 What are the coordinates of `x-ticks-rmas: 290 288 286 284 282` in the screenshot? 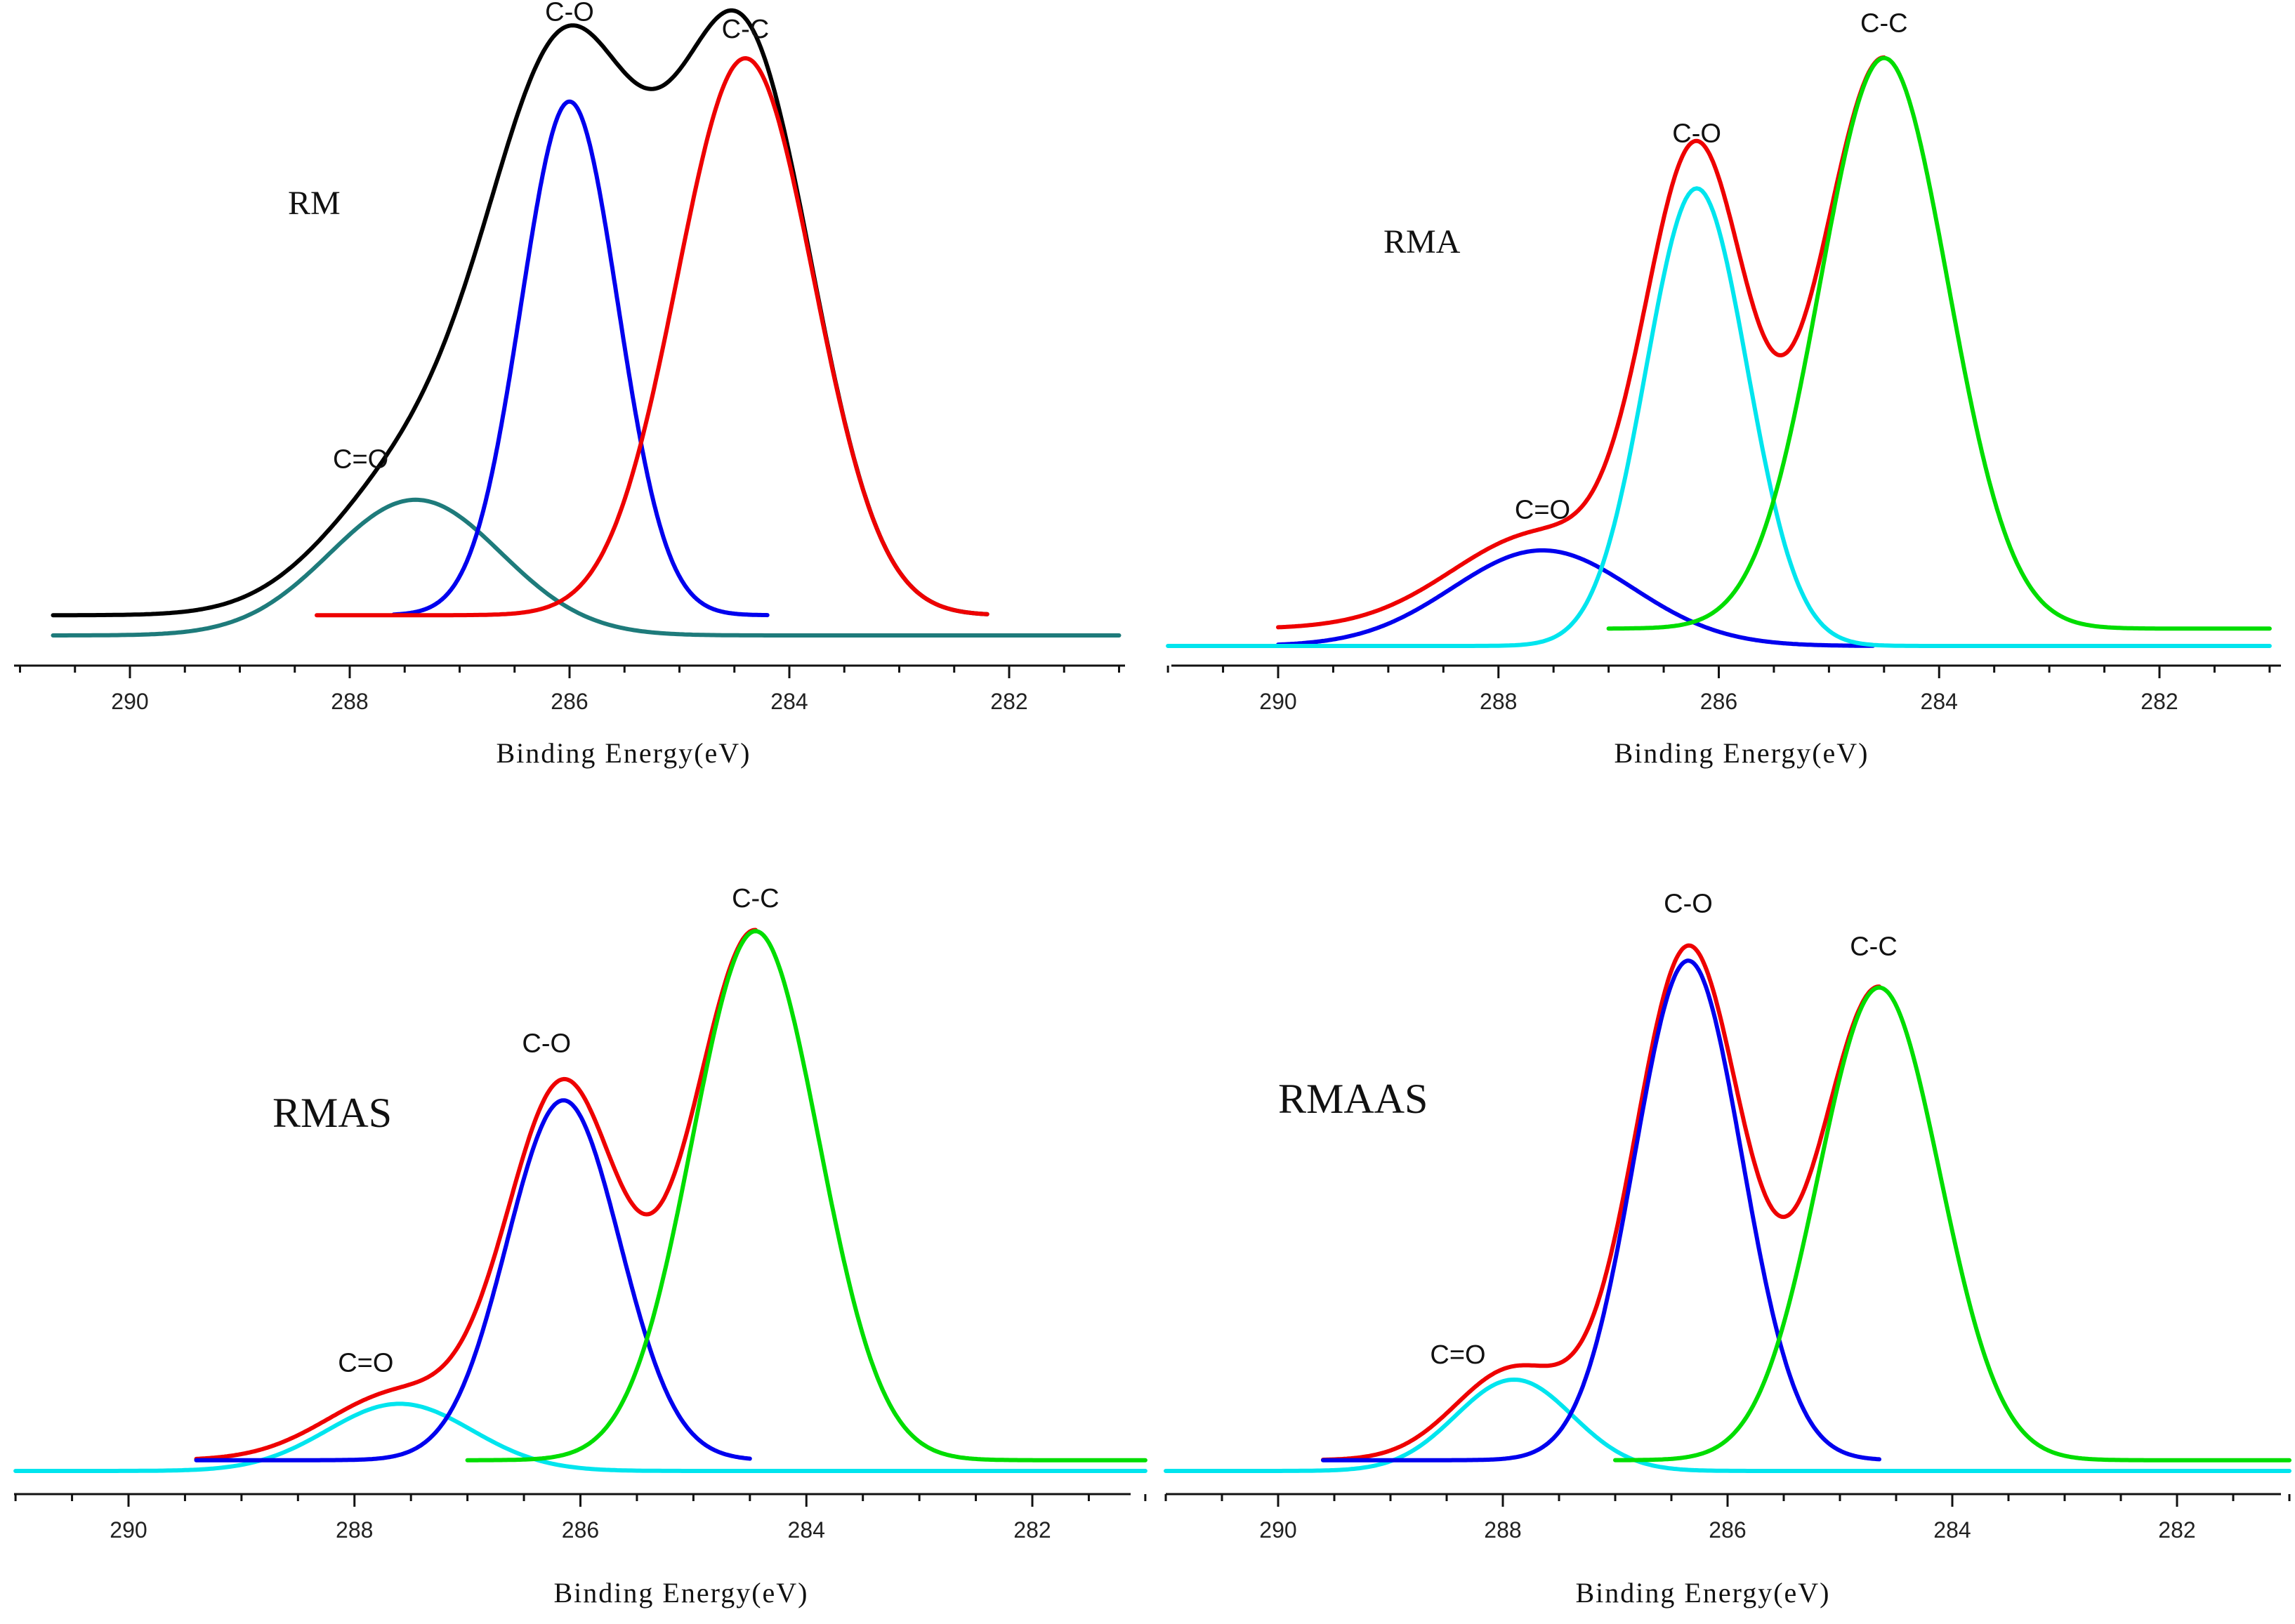 It's located at (580, 1518).